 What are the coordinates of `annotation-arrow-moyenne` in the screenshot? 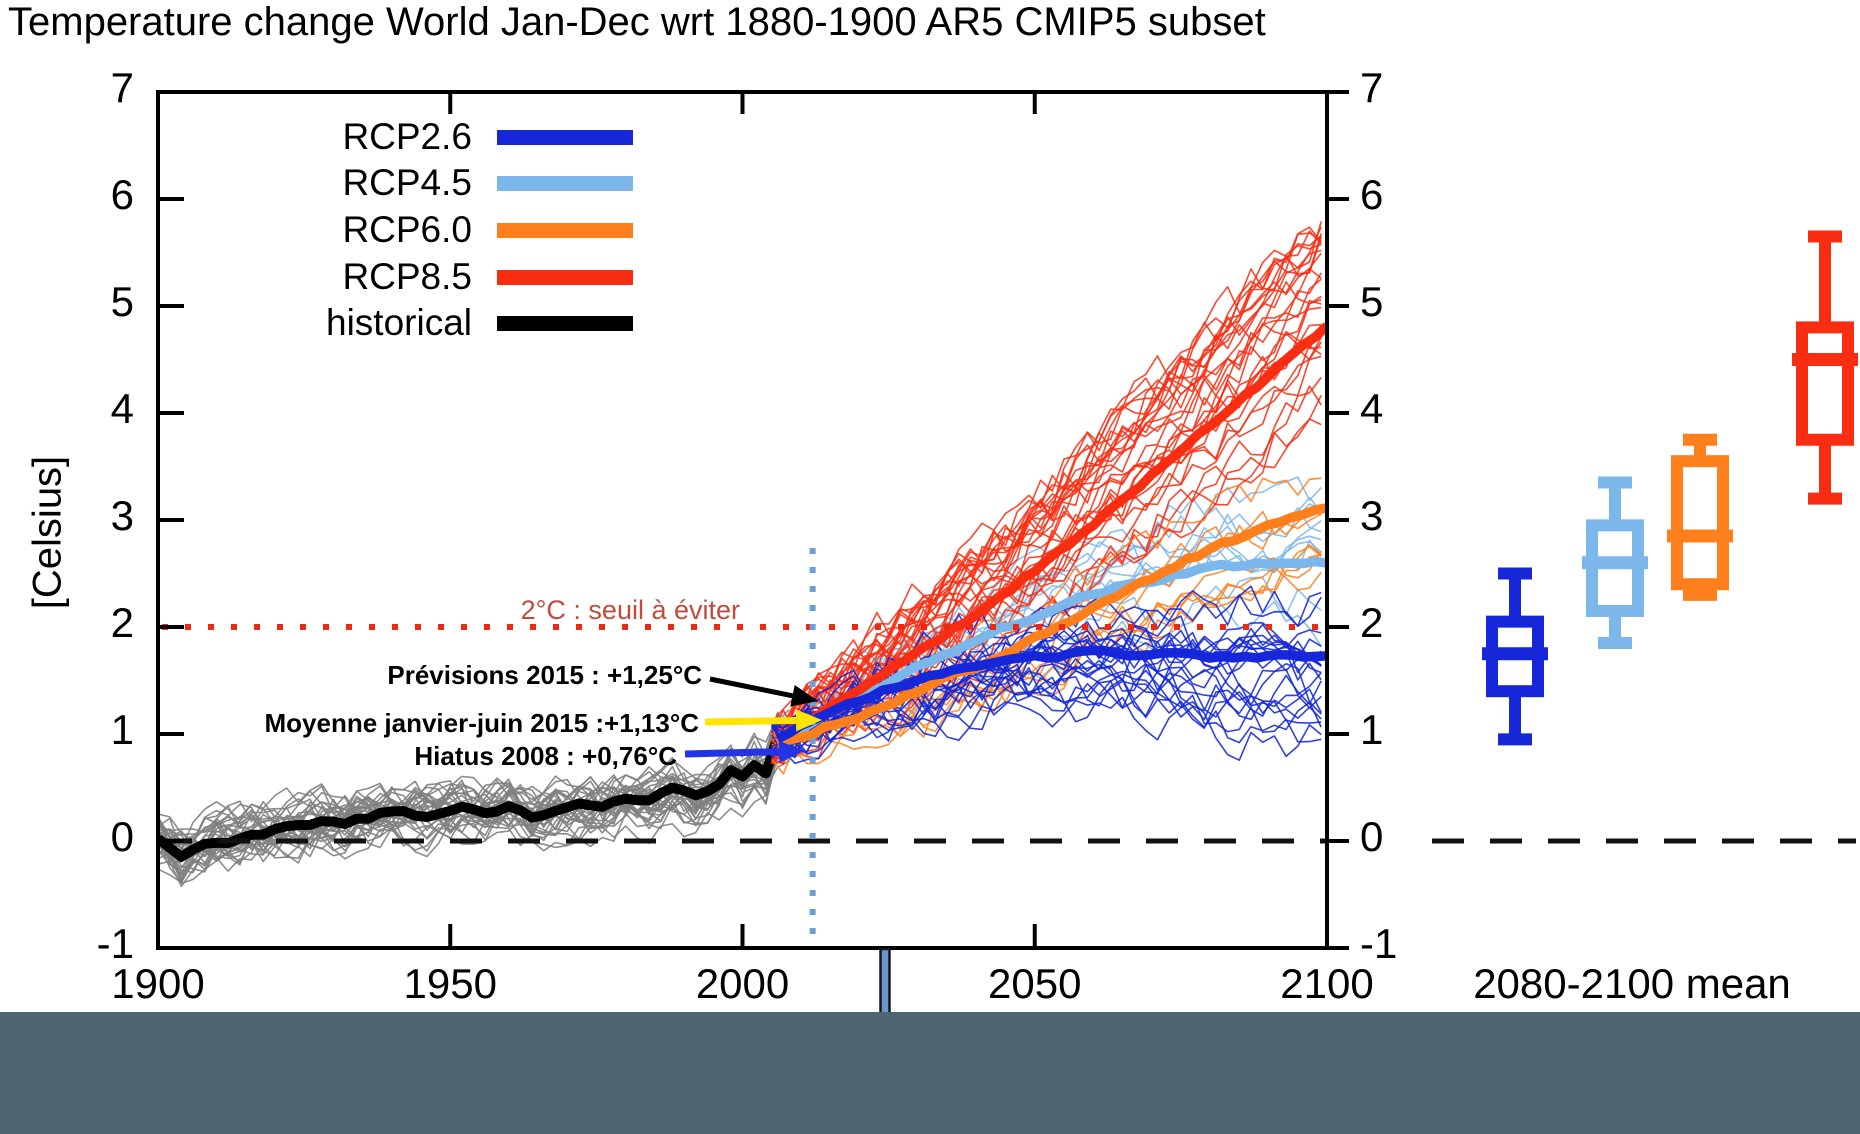 It's located at (763, 720).